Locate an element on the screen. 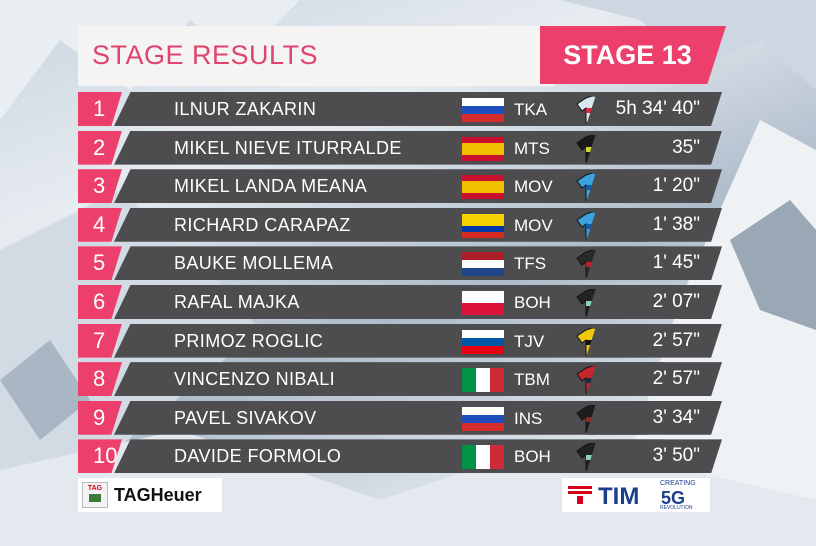 The image size is (816, 546). time-cell: 5h 34' 40" is located at coordinates (654, 109).